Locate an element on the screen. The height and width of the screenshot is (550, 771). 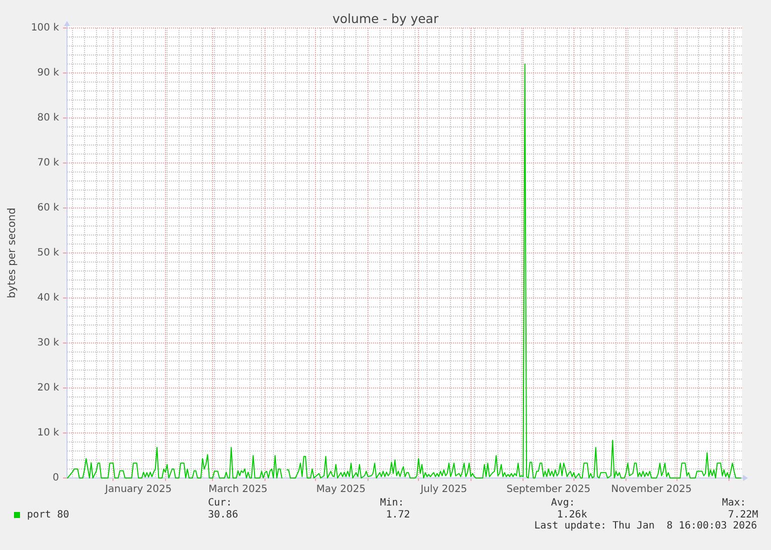
chart-title: volume - by year is located at coordinates (386, 18).